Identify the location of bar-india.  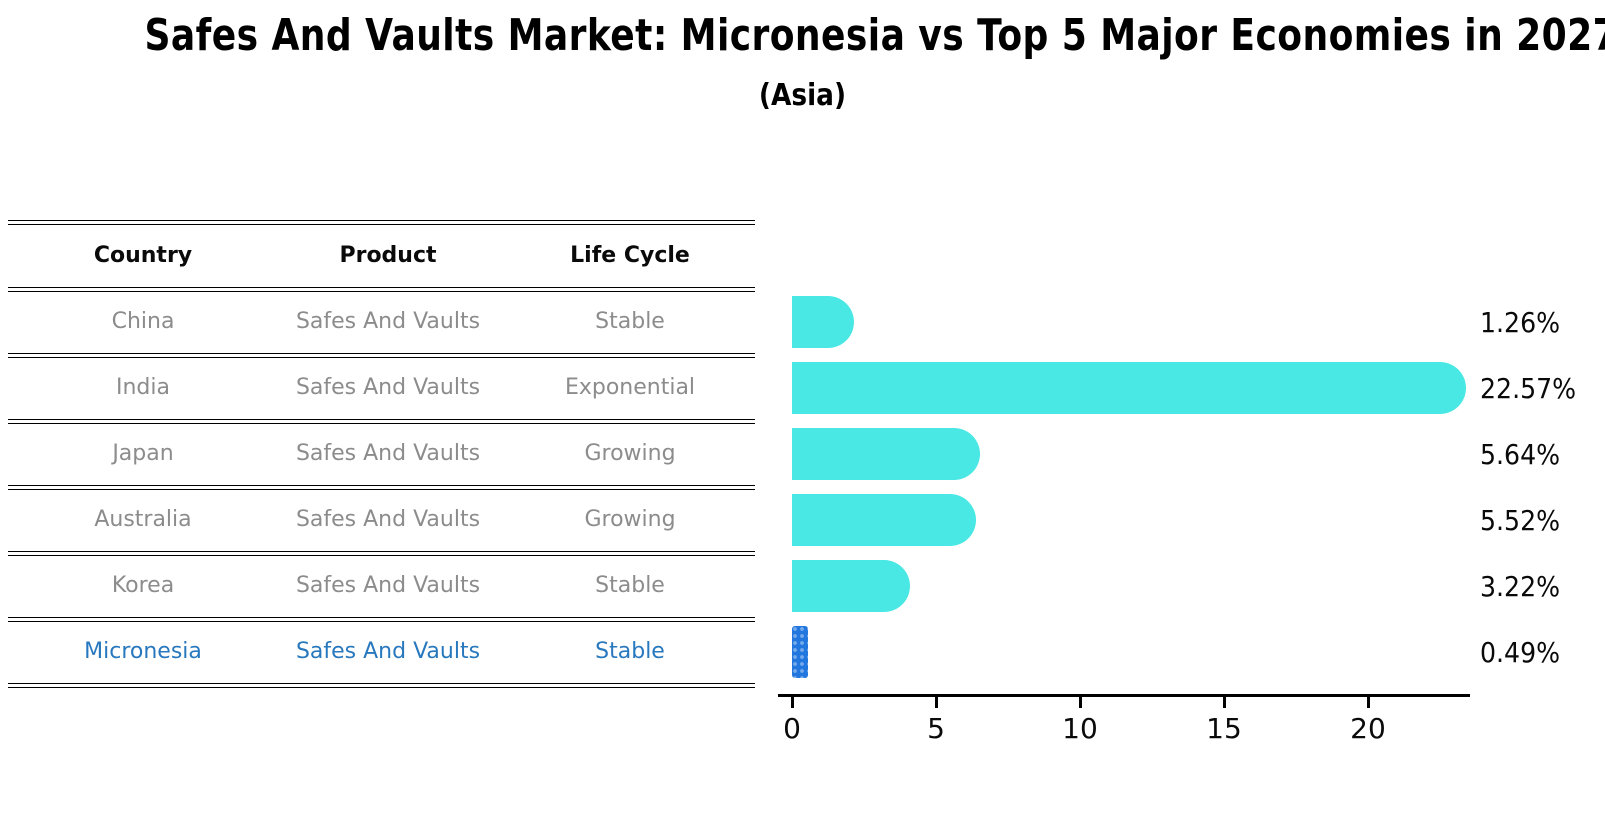
(1129, 388).